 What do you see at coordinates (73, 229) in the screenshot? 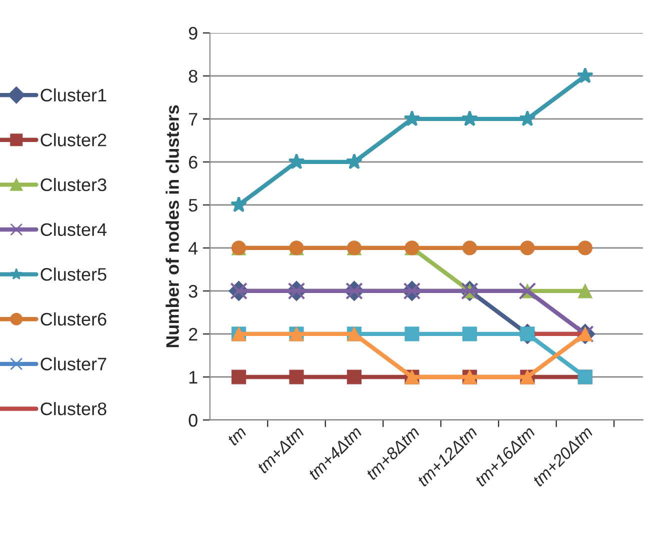
I see `legend-label: Cluster4` at bounding box center [73, 229].